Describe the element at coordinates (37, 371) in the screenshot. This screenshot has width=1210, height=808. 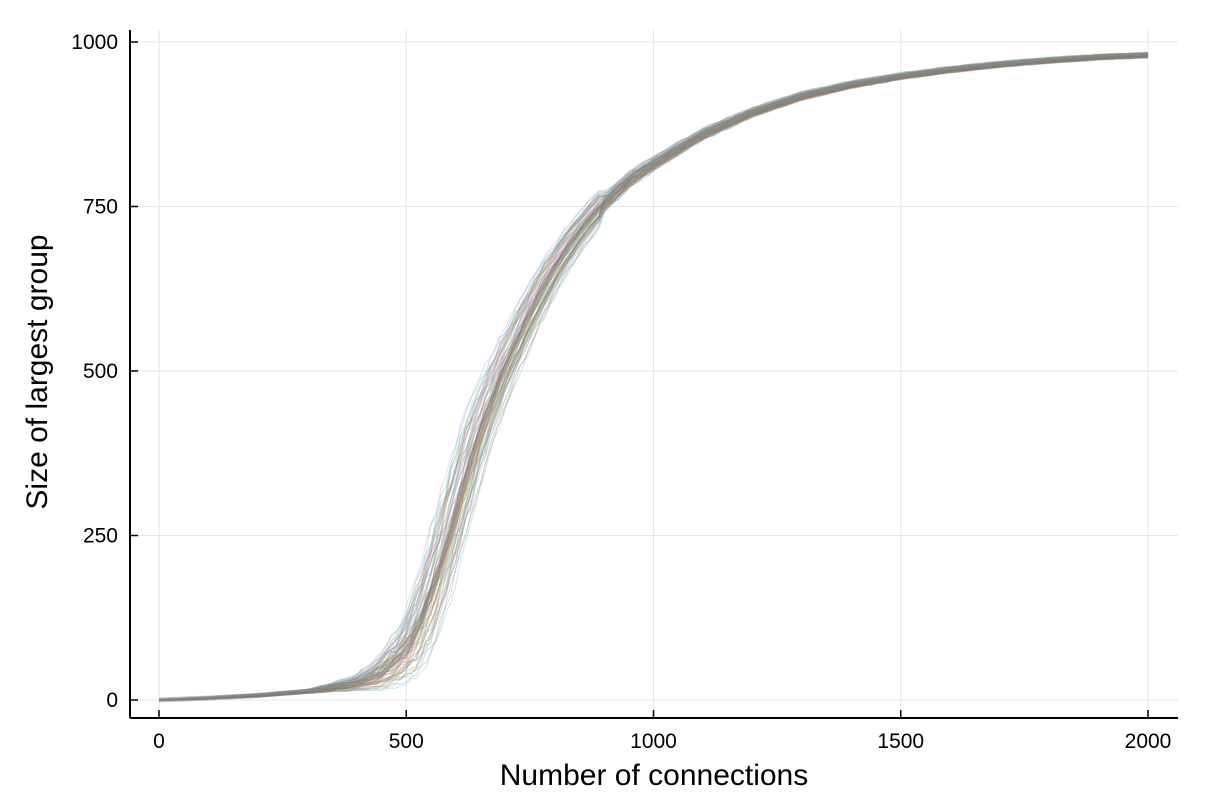
I see `y-axis-title: Size of largest group` at that location.